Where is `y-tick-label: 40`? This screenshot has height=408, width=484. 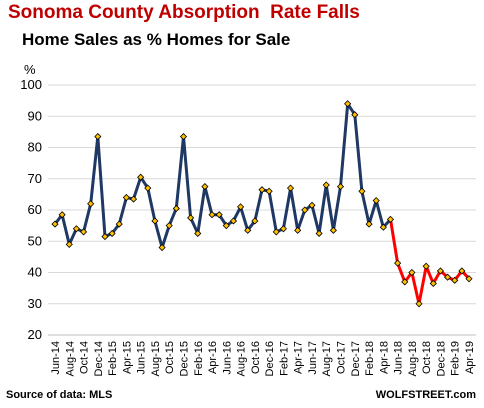
y-tick-label: 40 is located at coordinates (35, 272).